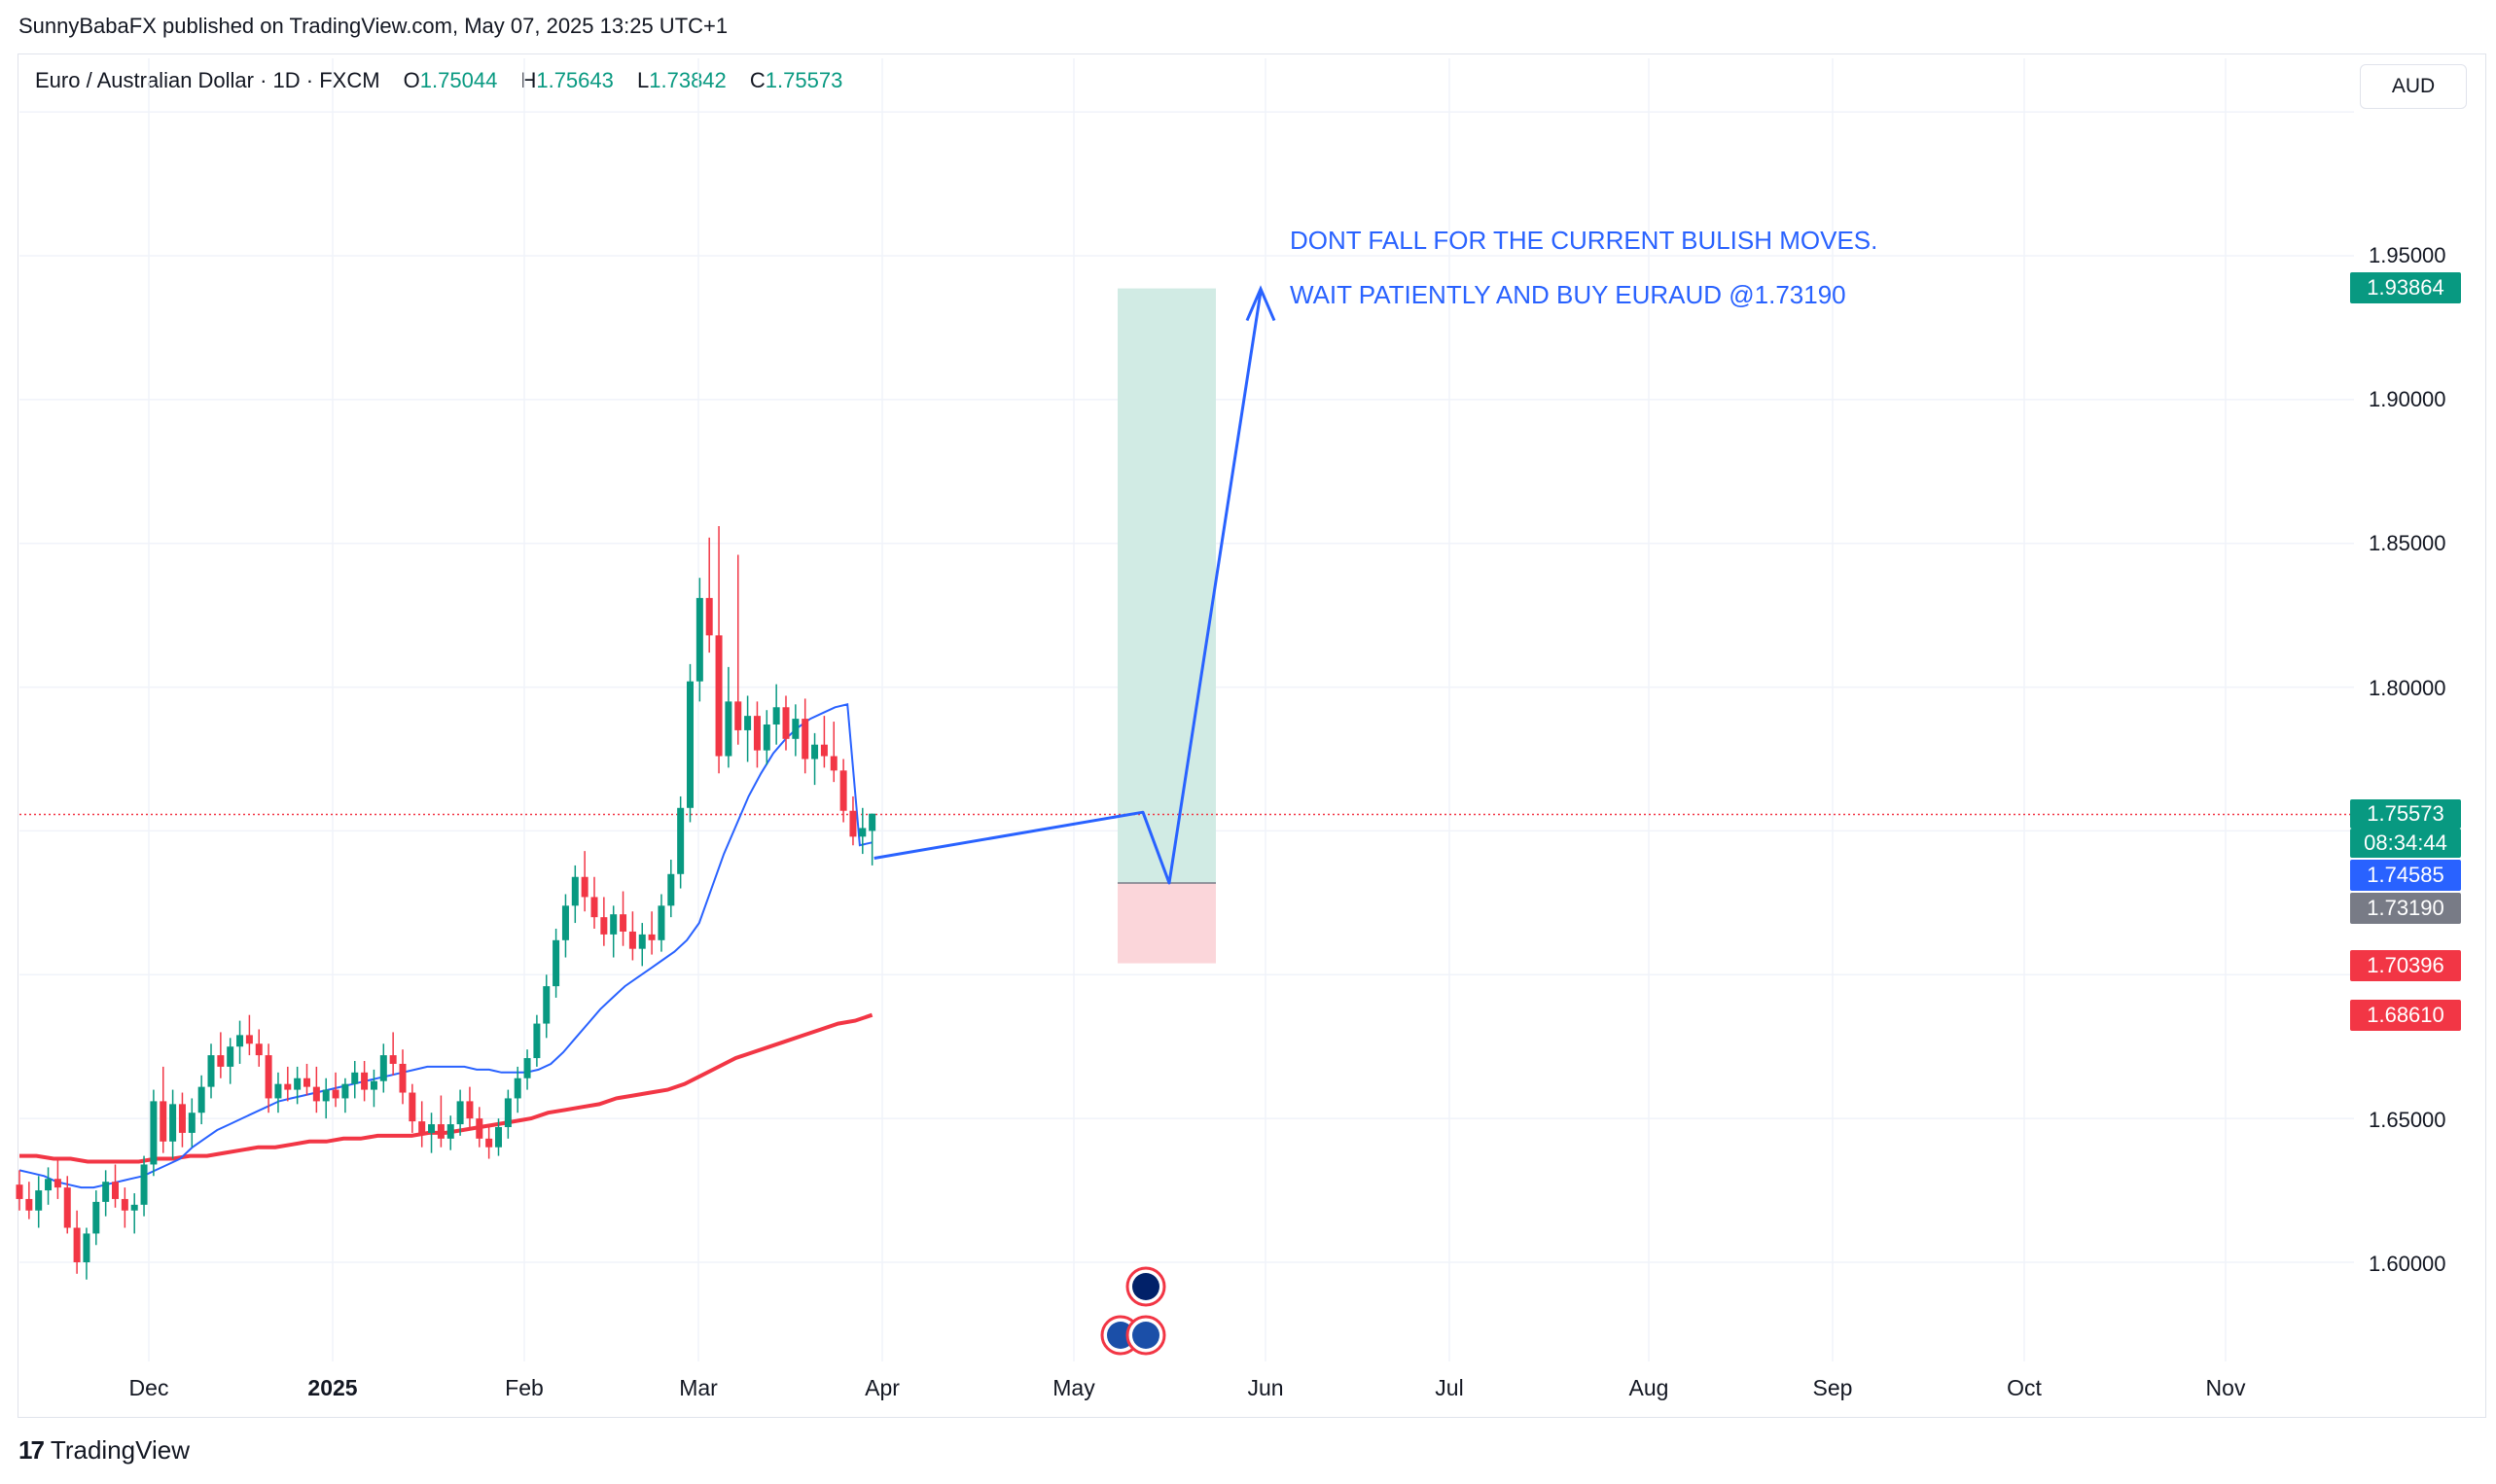 Image resolution: width=2496 pixels, height=1484 pixels. What do you see at coordinates (2405, 814) in the screenshot?
I see `last-price-tag: 1.75573` at bounding box center [2405, 814].